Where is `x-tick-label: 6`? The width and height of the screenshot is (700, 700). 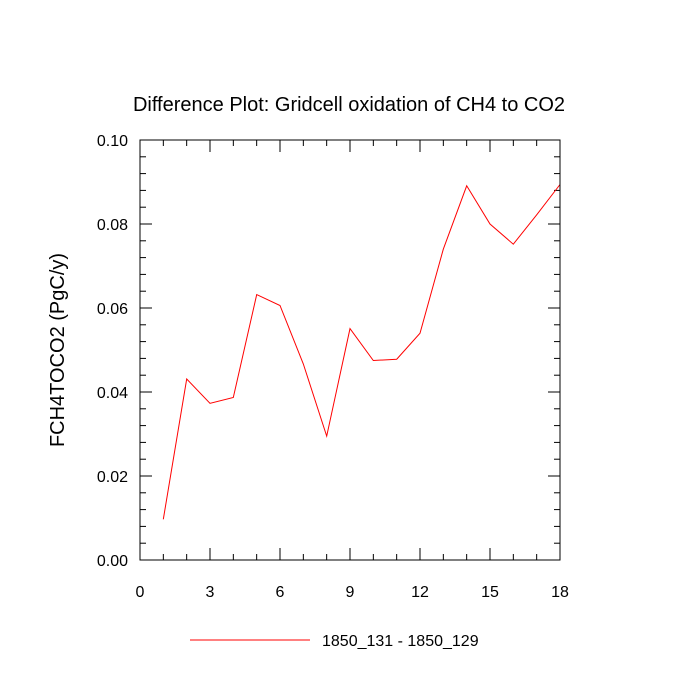 x-tick-label: 6 is located at coordinates (280, 592).